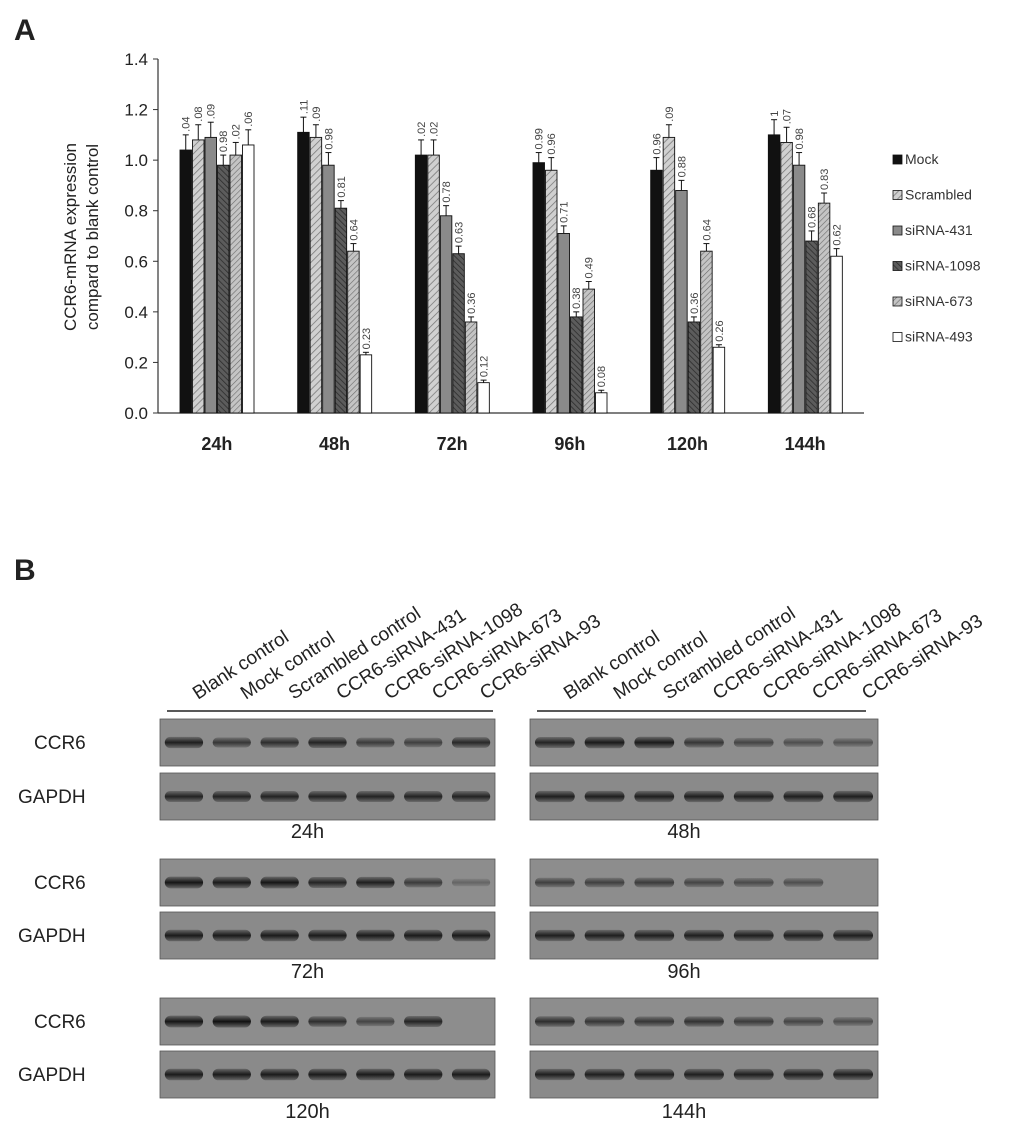 Image resolution: width=1024 pixels, height=1148 pixels. I want to click on data-label: .06, so click(249, 119).